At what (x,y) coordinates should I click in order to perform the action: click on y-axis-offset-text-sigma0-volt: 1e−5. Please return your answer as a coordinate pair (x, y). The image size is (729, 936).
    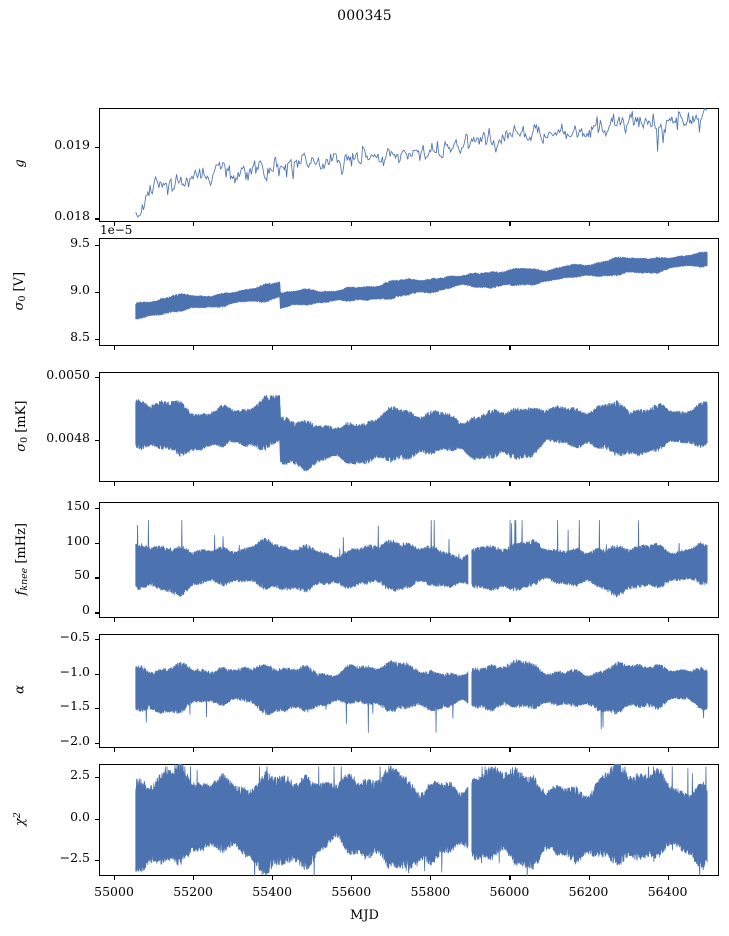
    Looking at the image, I should click on (116, 230).